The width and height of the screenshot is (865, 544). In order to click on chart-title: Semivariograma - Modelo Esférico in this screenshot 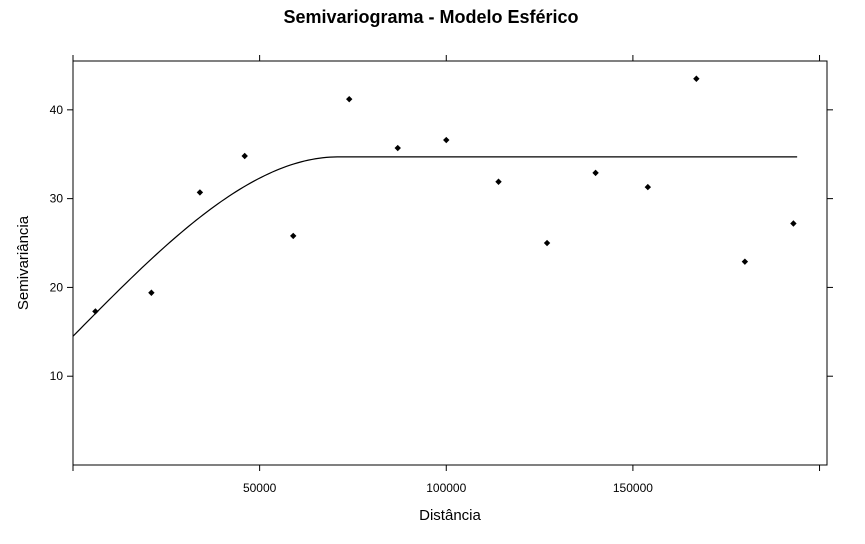, I will do `click(430, 17)`.